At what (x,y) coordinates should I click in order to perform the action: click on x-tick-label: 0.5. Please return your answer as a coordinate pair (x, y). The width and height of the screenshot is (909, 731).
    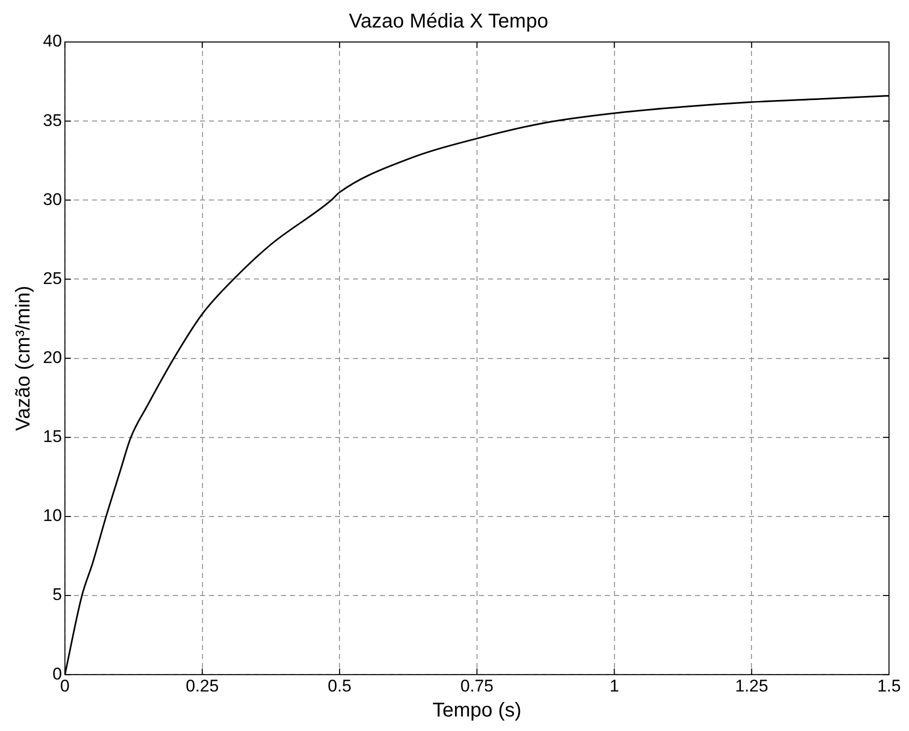
    Looking at the image, I should click on (340, 686).